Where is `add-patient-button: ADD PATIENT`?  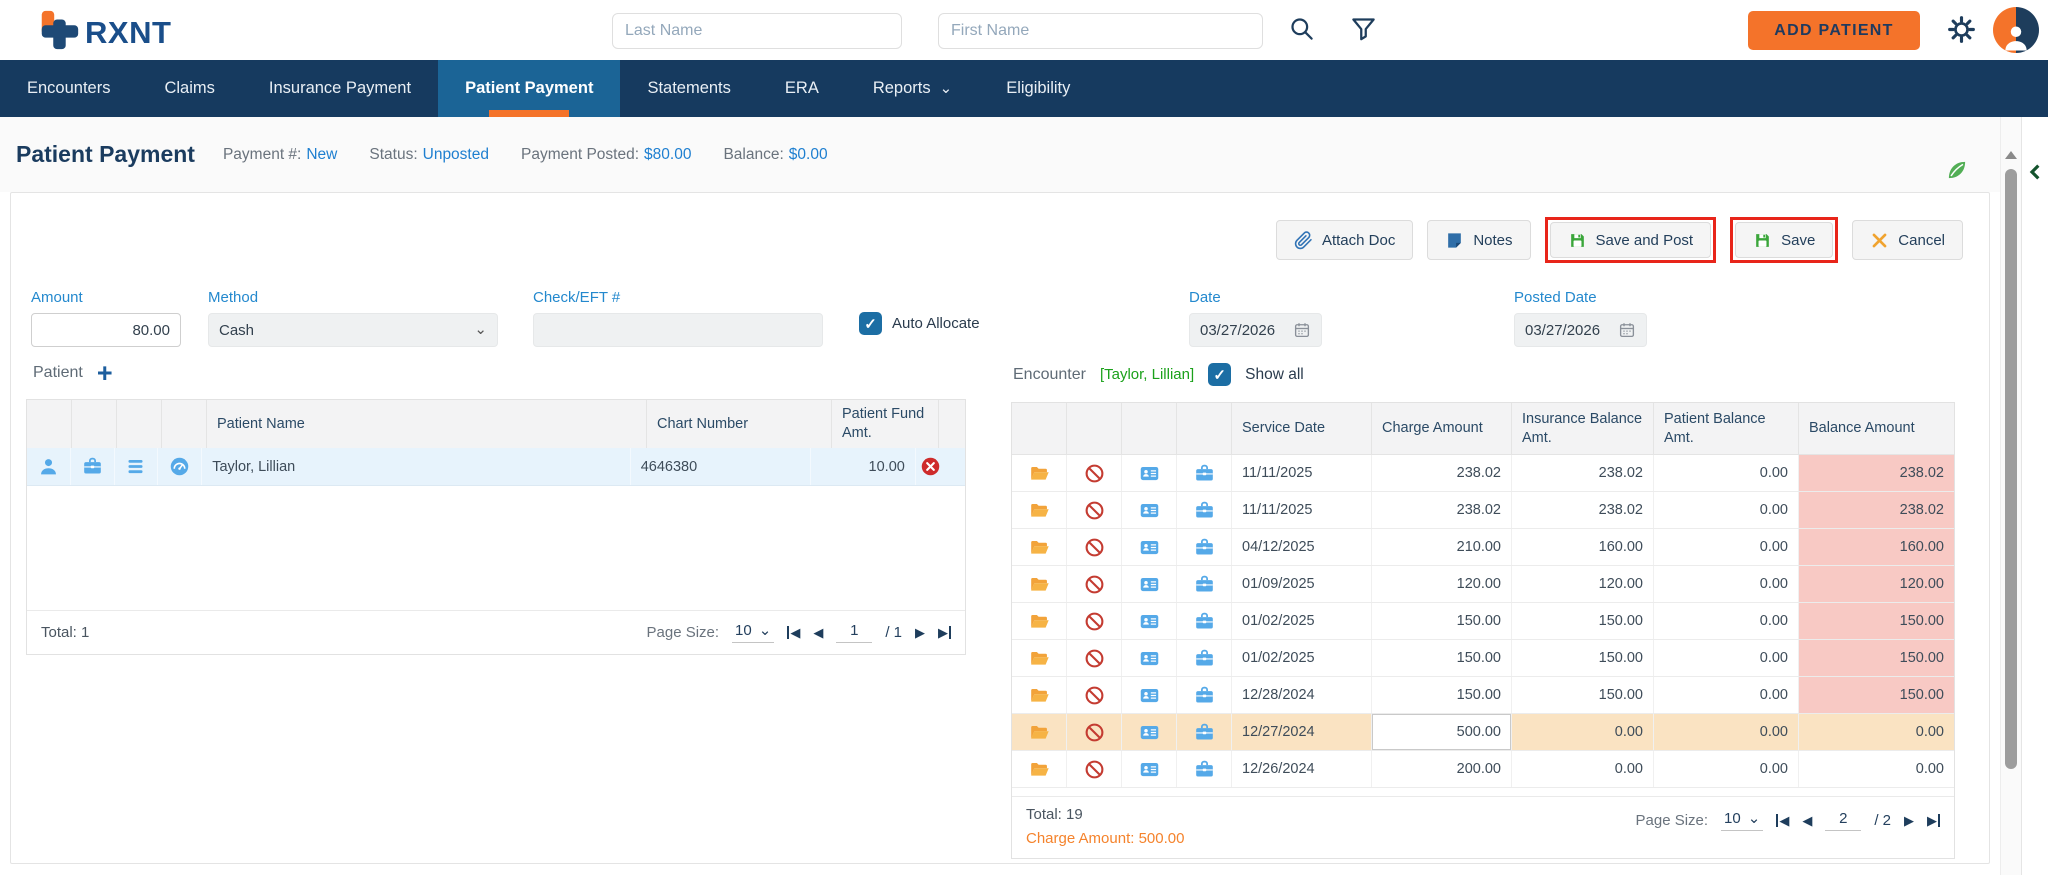 add-patient-button: ADD PATIENT is located at coordinates (1834, 30).